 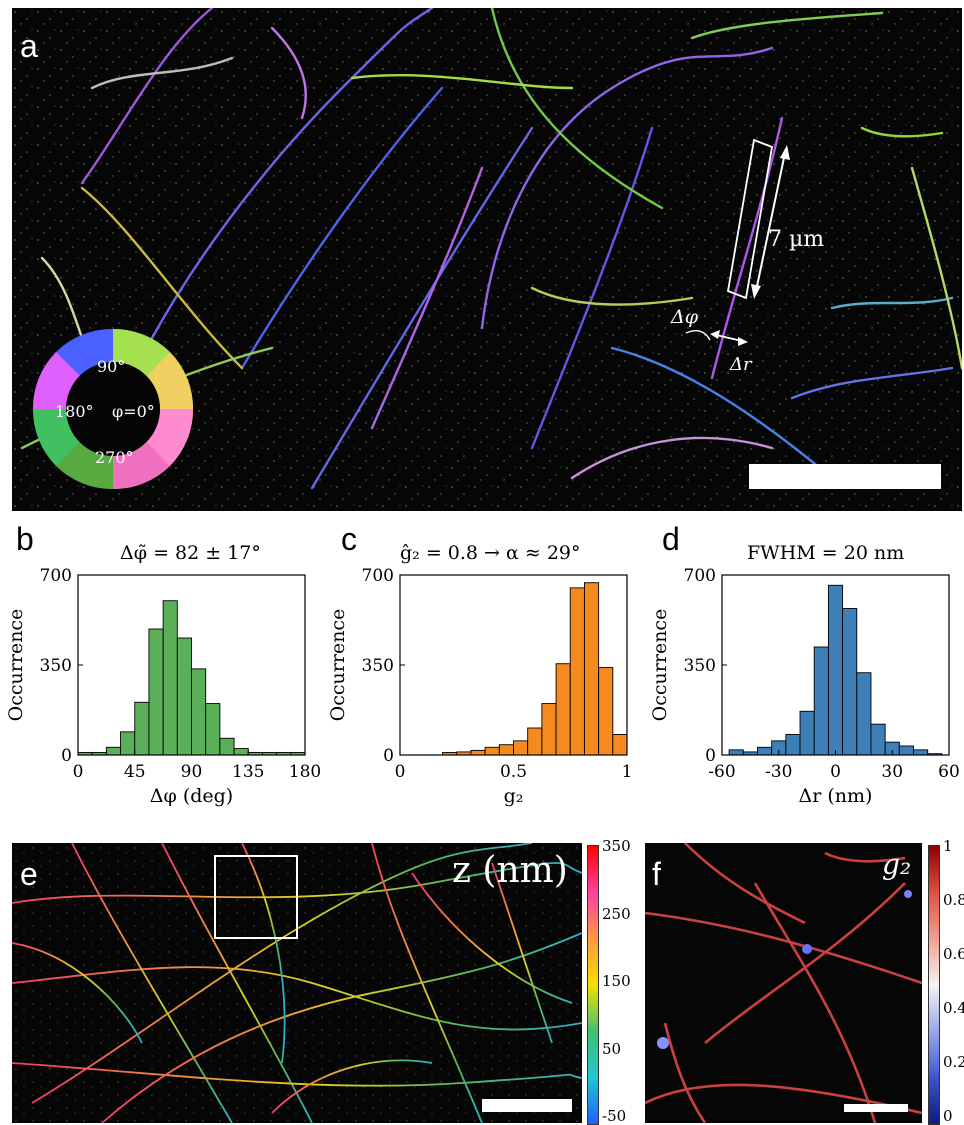 I want to click on scale-bar-f, so click(x=876, y=1108).